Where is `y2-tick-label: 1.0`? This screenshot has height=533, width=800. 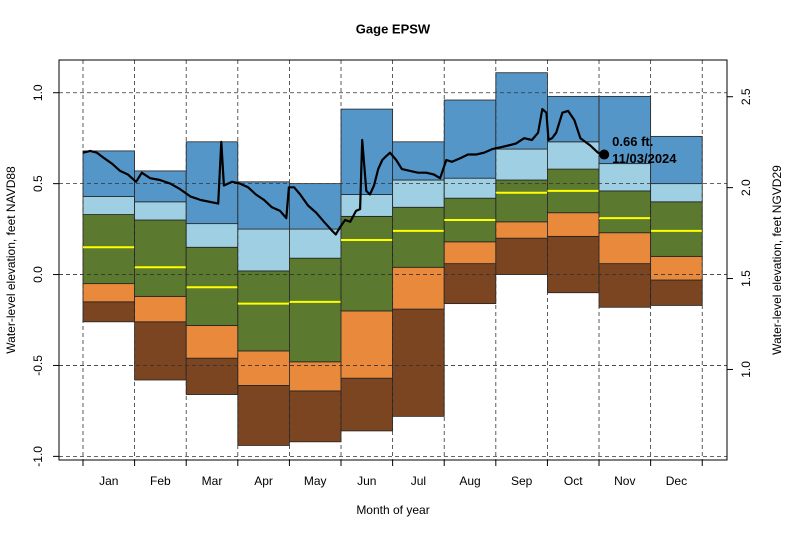
y2-tick-label: 1.0 is located at coordinates (746, 369).